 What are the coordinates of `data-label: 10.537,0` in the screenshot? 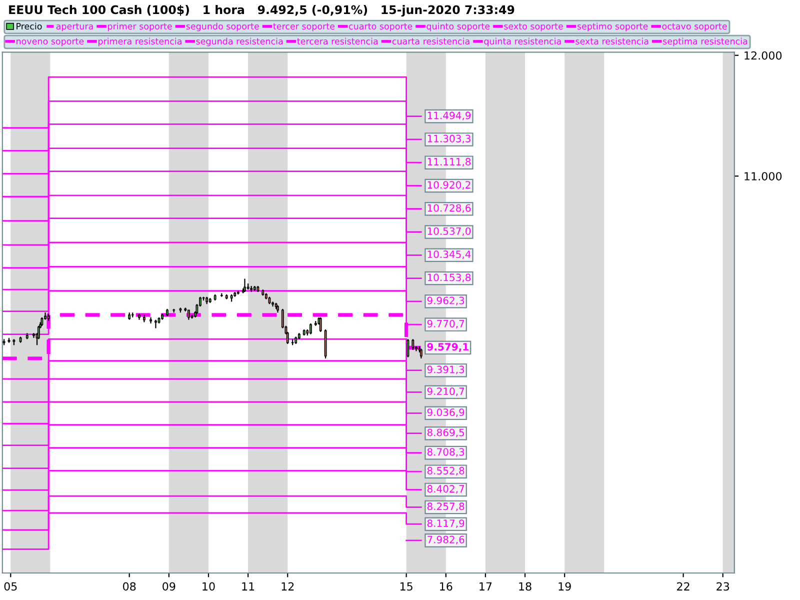 It's located at (449, 231).